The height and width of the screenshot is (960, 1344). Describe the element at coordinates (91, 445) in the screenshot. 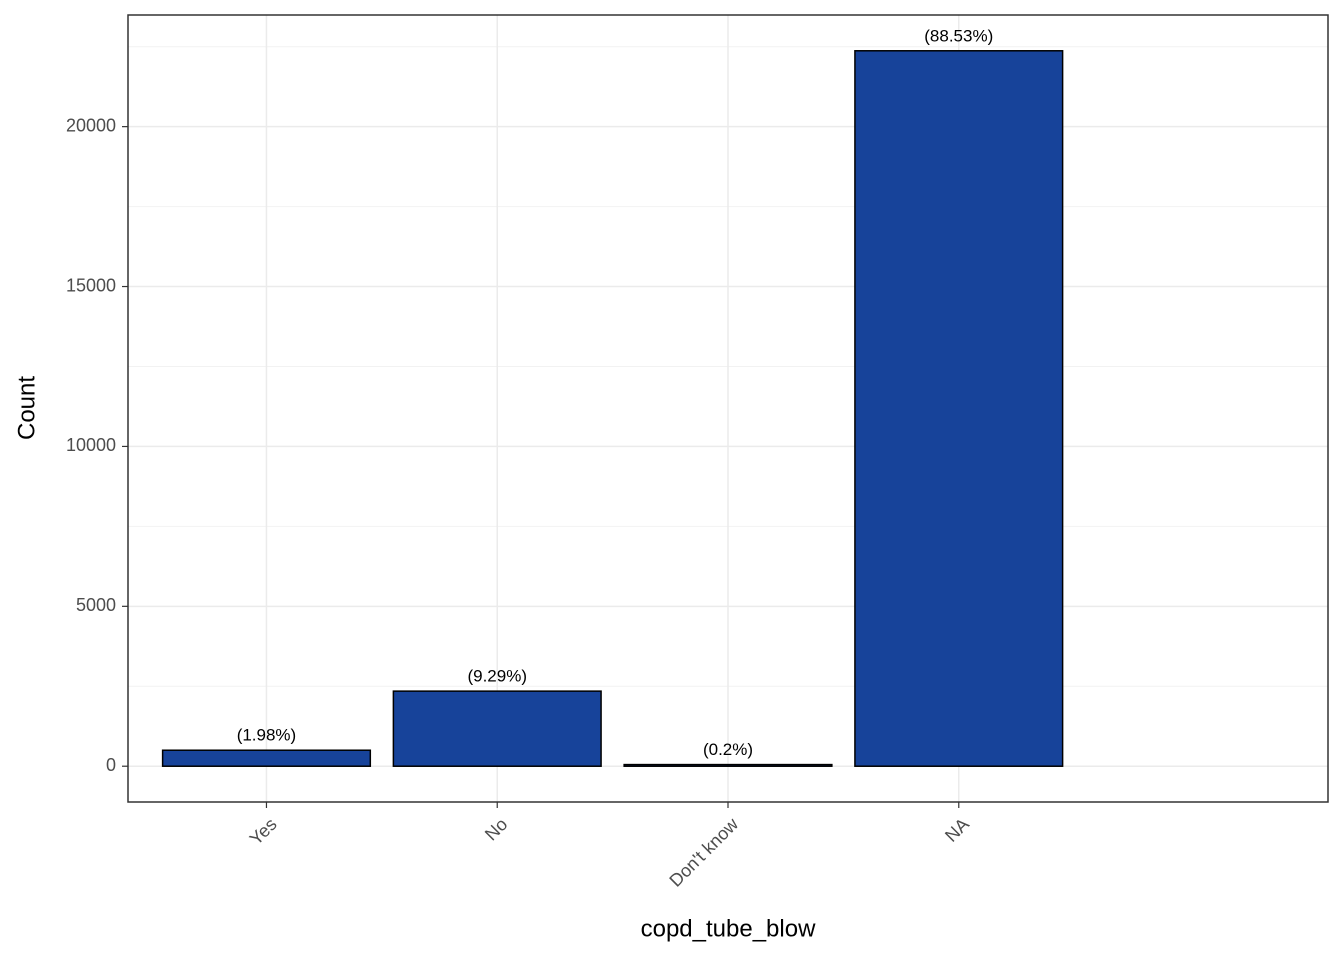

I see `y-tick-label: 10000` at that location.